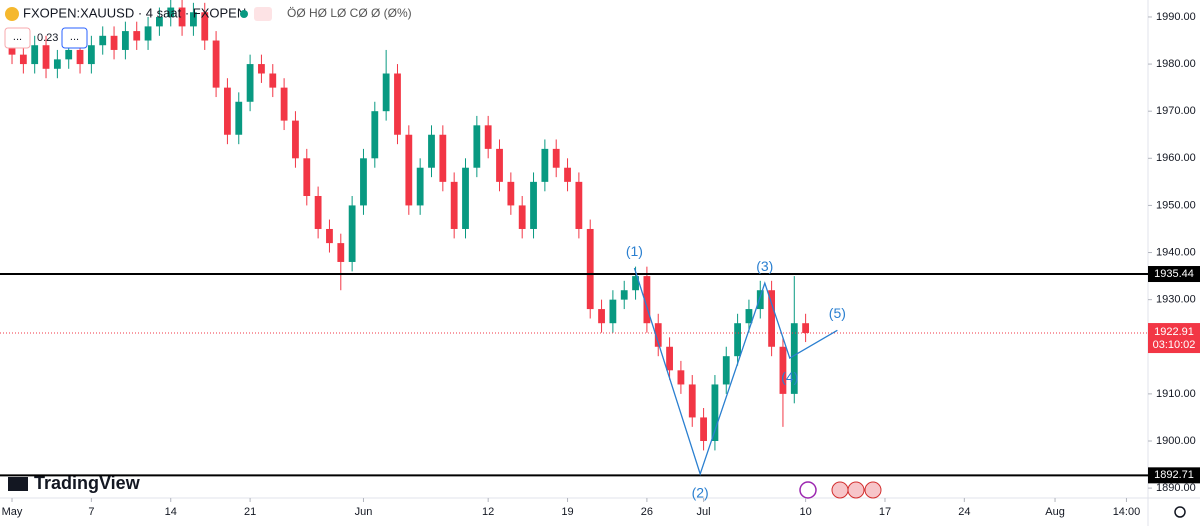  I want to click on settings-icon, so click(1180, 512).